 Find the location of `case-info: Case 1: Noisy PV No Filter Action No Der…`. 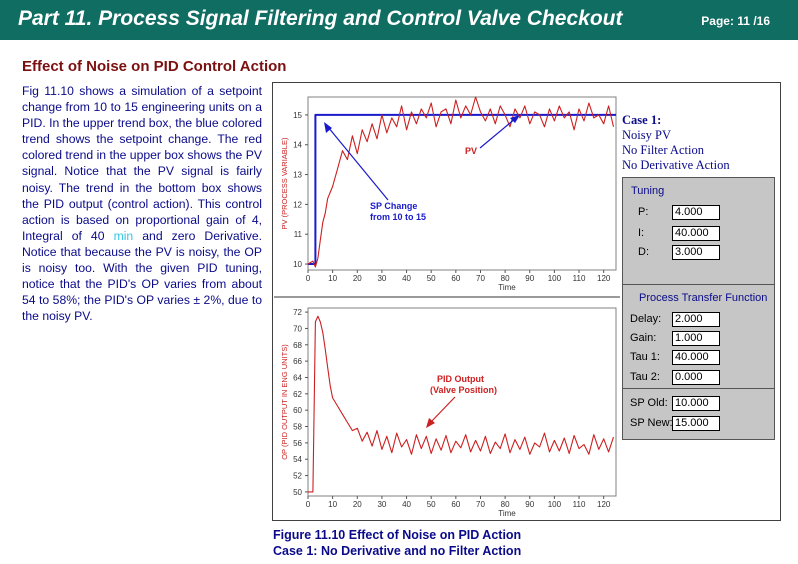

case-info: Case 1: Noisy PV No Filter Action No Der… is located at coordinates (676, 143).